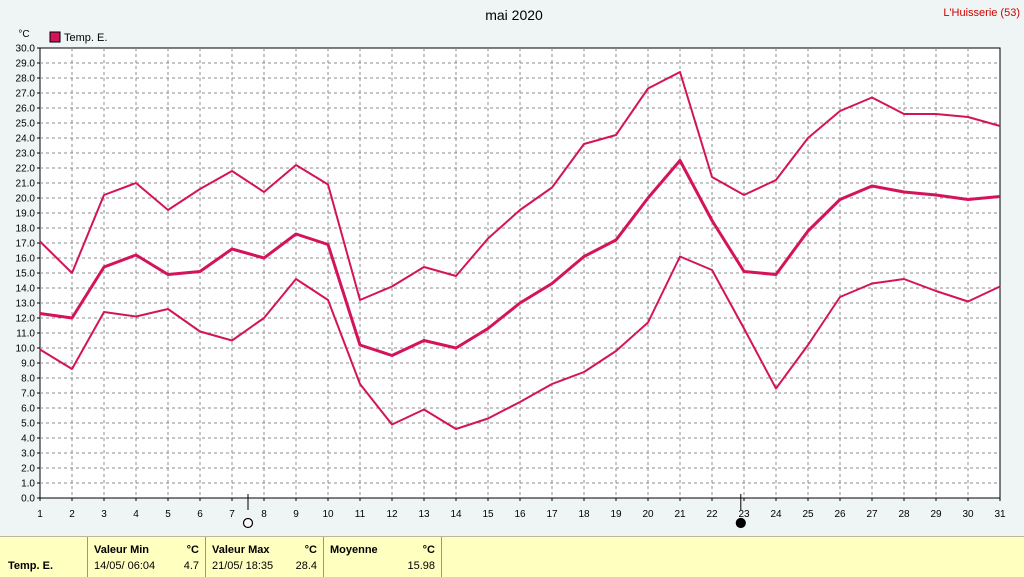 This screenshot has height=577, width=1024. Describe the element at coordinates (28, 424) in the screenshot. I see `y-tick-label: 5.0` at that location.